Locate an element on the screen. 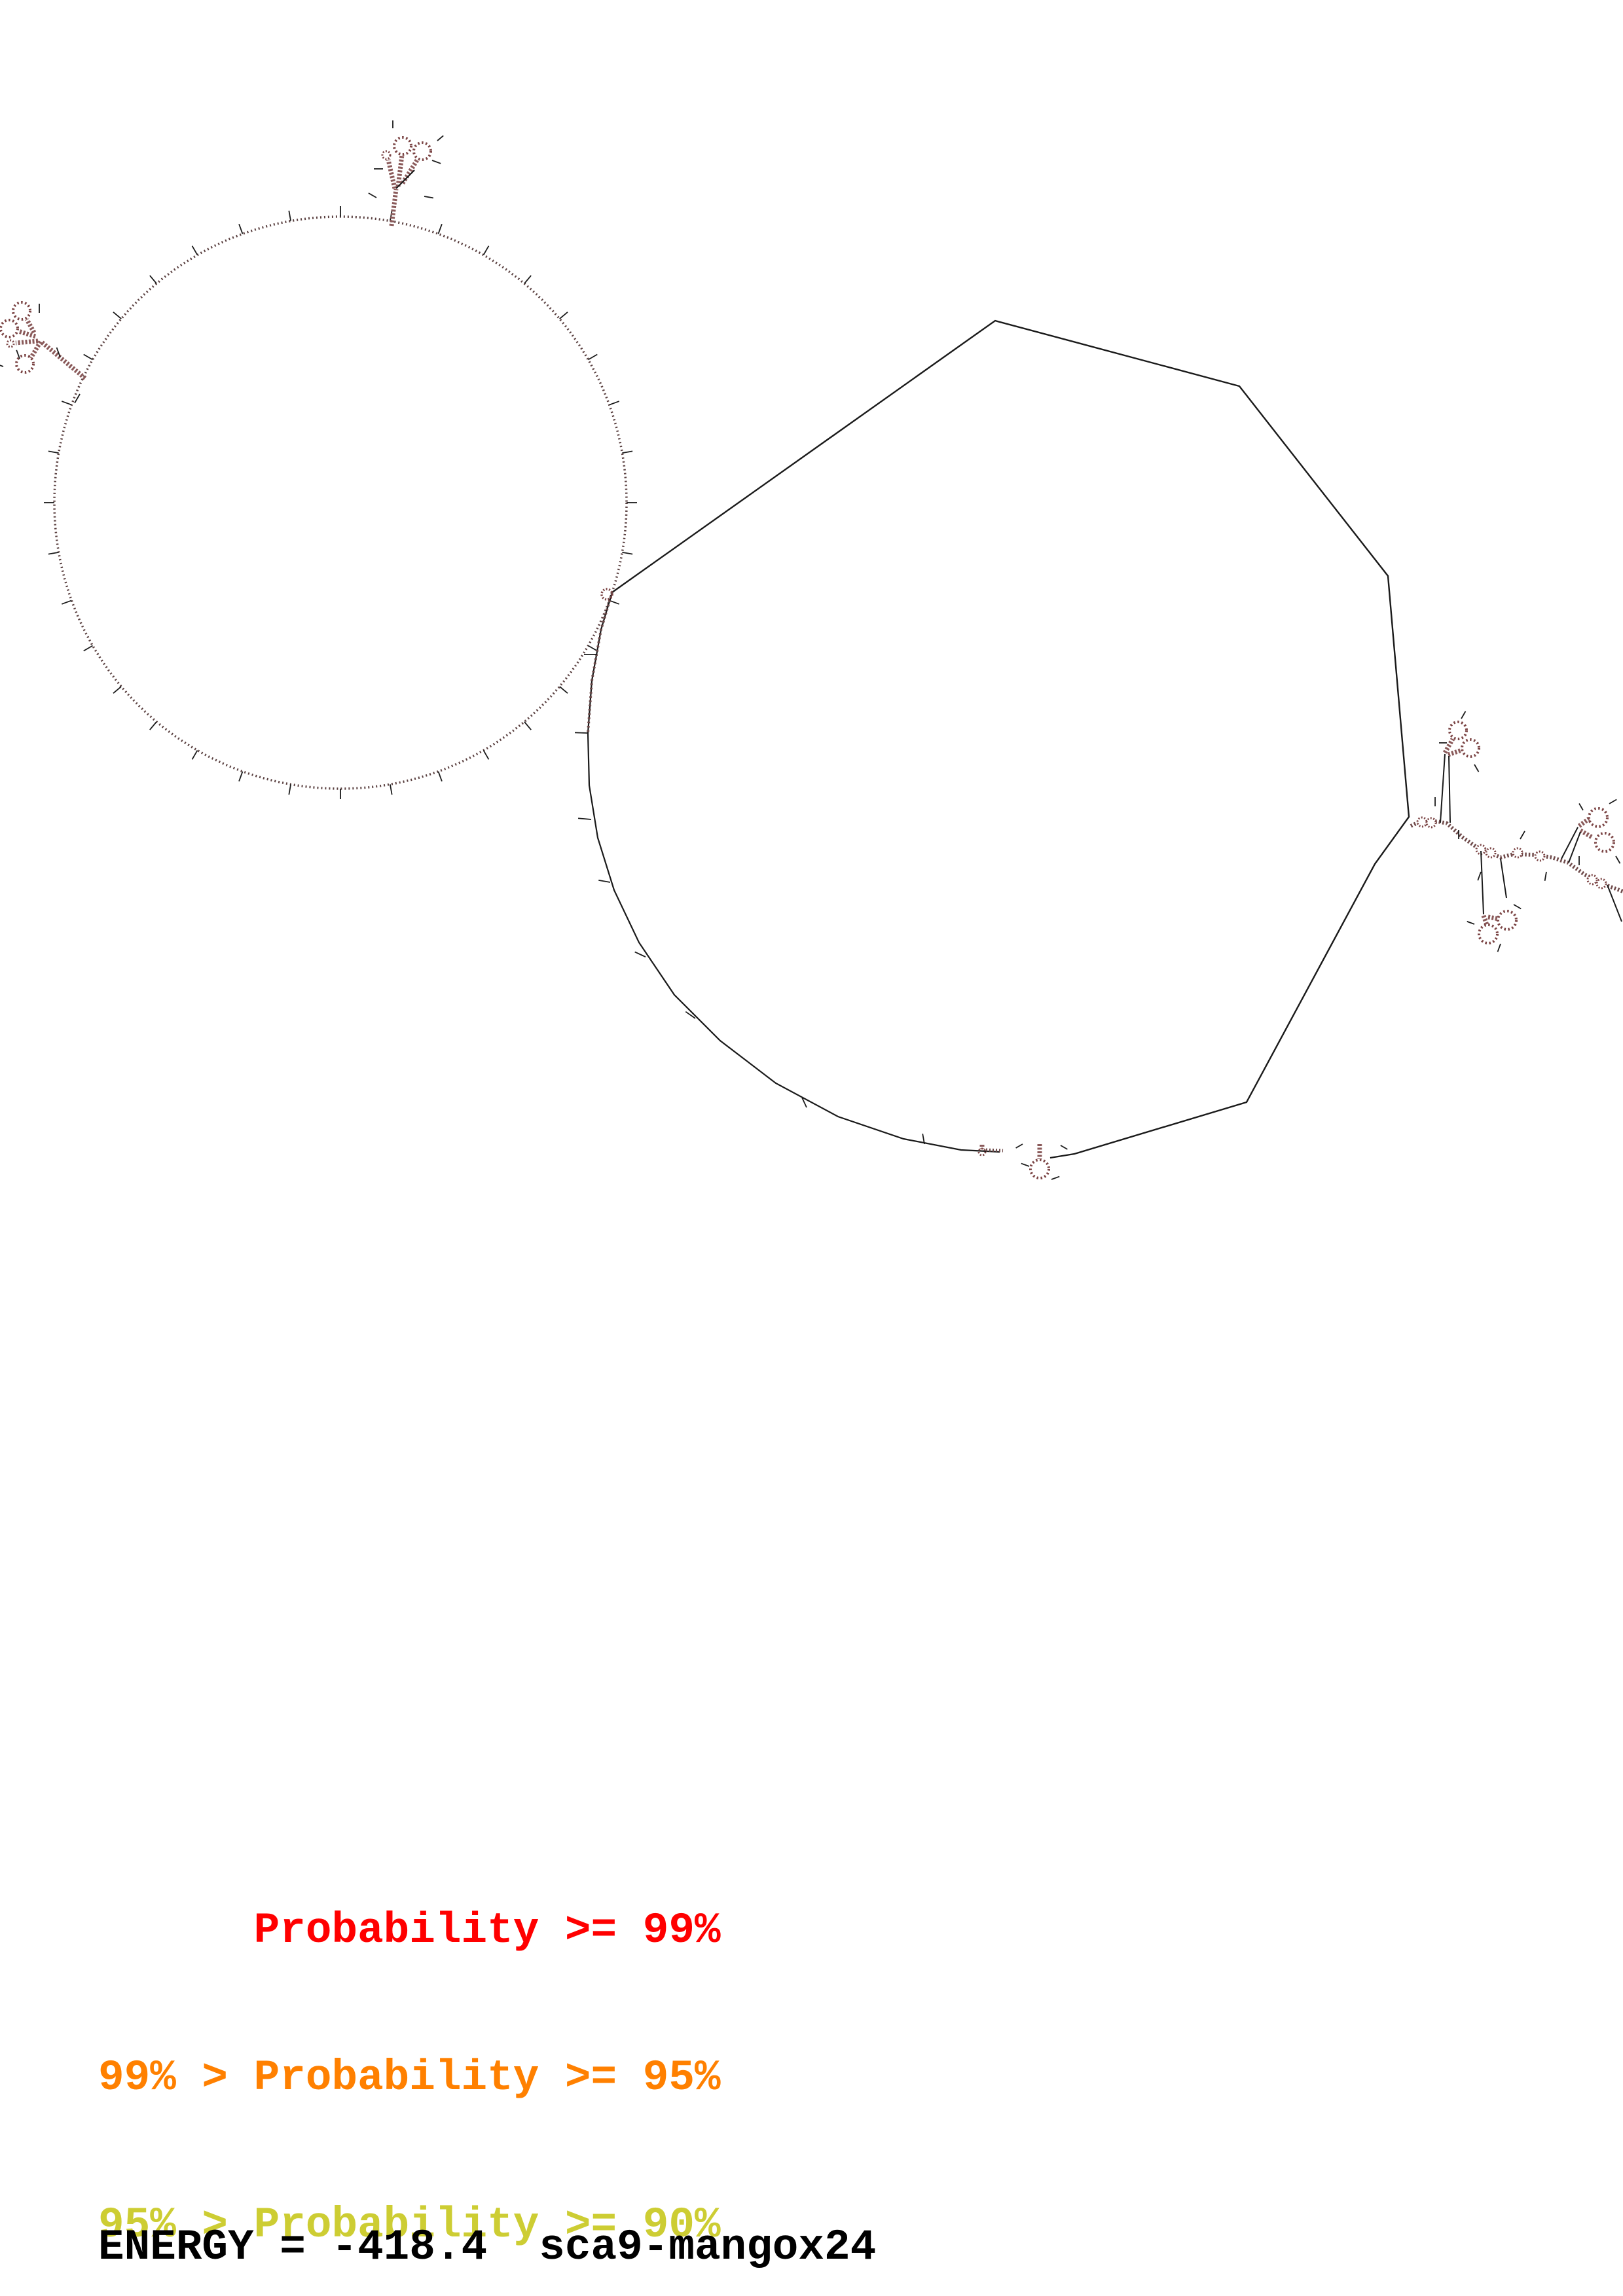 This screenshot has height=2296, width=1623. legend-line-p90: 95% > Probability >= 90% is located at coordinates (409, 2225).